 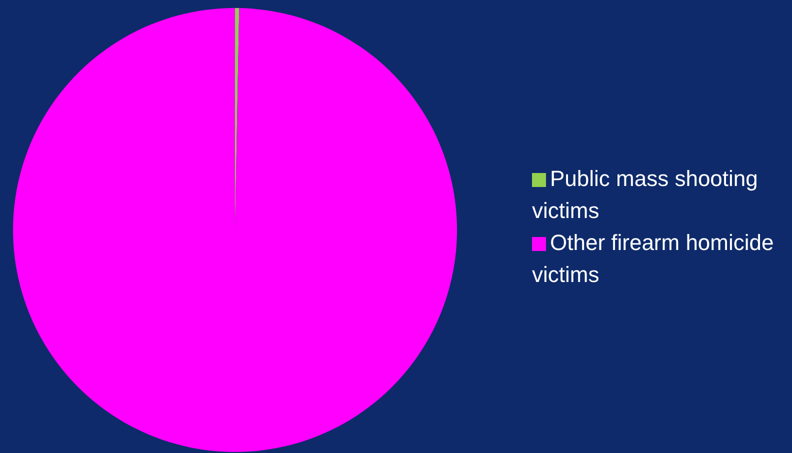 What do you see at coordinates (653, 258) in the screenshot?
I see `legend-label: Other firearm homicide victims` at bounding box center [653, 258].